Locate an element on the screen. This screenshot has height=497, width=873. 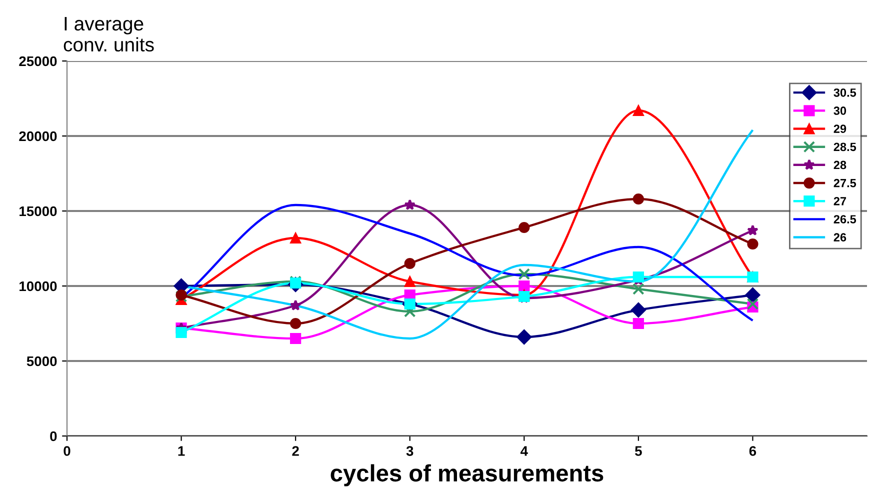
legend-label: 27 is located at coordinates (840, 201).